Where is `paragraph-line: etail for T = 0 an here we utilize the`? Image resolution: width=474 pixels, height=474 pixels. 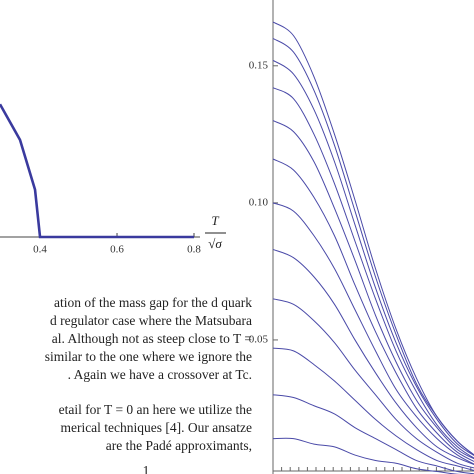 paragraph-line: etail for T = 0 an here we utilize the is located at coordinates (155, 409).